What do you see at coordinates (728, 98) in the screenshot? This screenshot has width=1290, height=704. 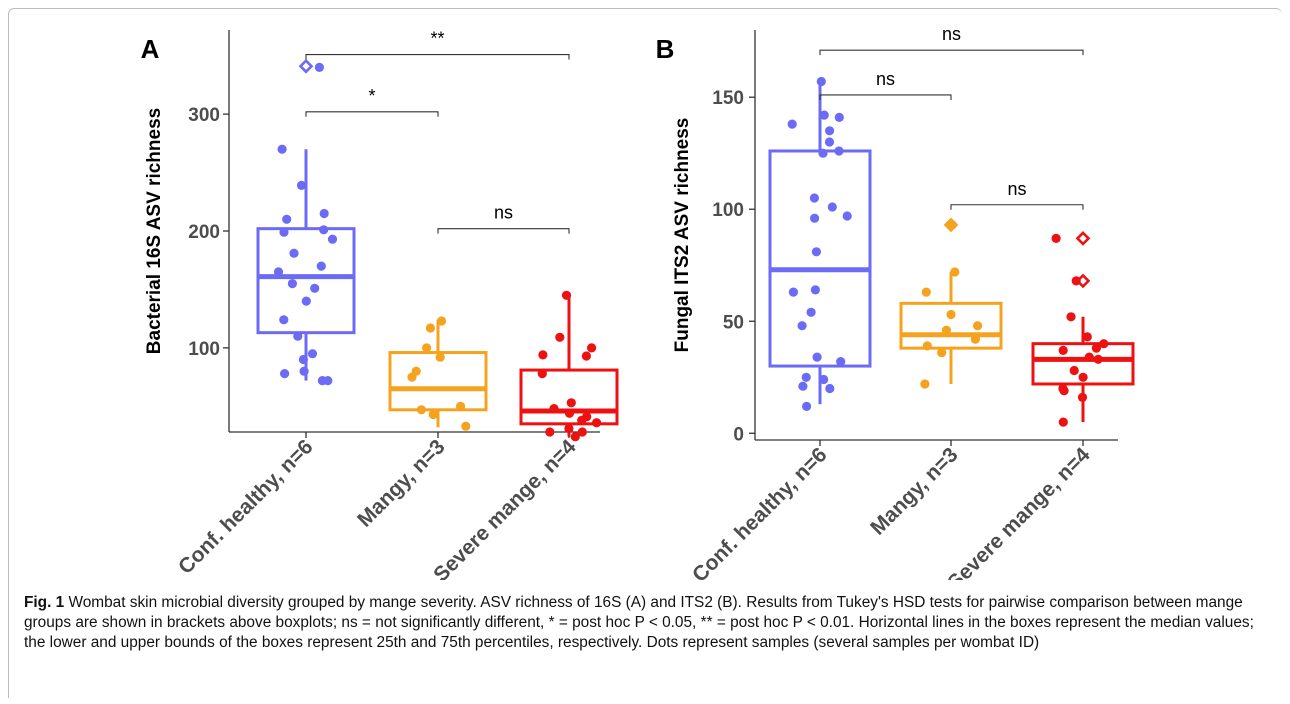 I see `y-tick-label: 150` at bounding box center [728, 98].